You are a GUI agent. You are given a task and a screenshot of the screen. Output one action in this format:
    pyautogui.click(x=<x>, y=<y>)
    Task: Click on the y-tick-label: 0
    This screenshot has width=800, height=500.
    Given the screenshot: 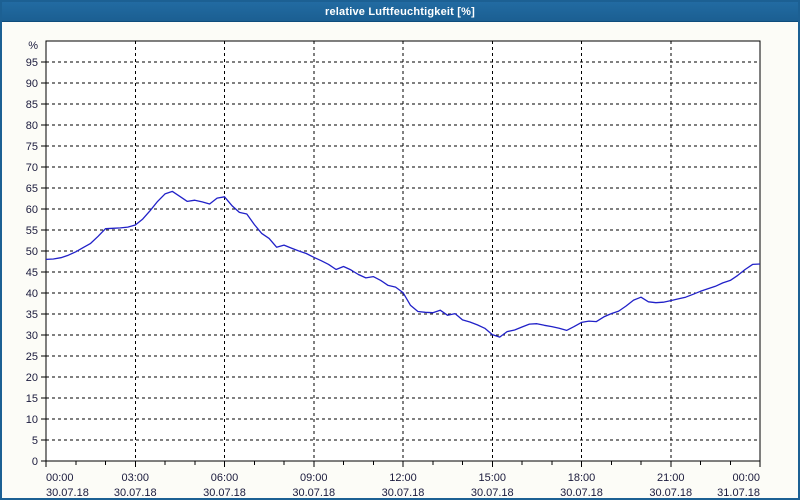 What is the action you would take?
    pyautogui.click(x=35, y=462)
    